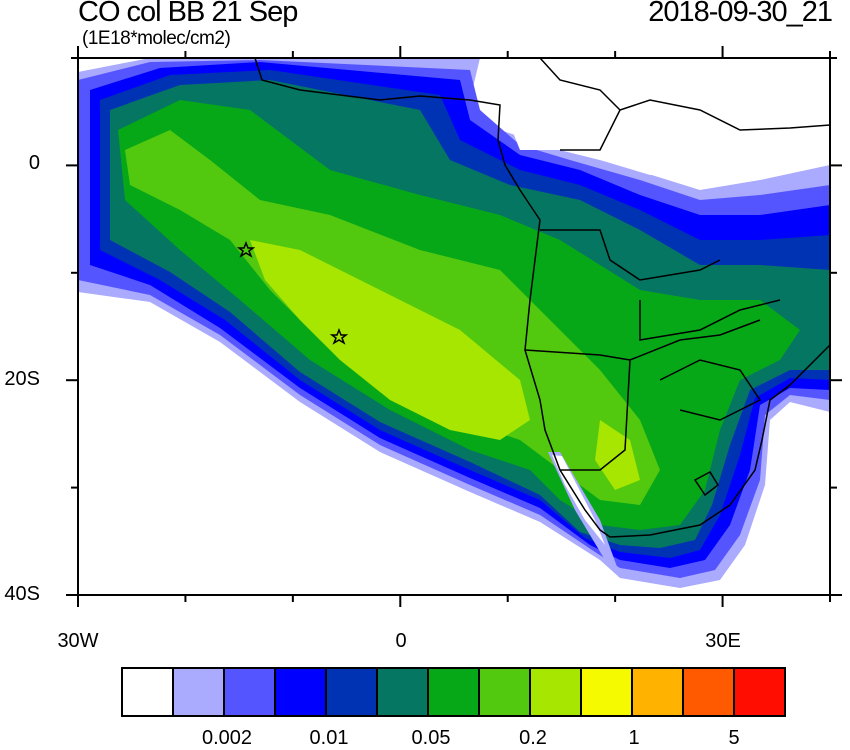  Describe the element at coordinates (723, 641) in the screenshot. I see `x-tick-label: 30E` at that location.